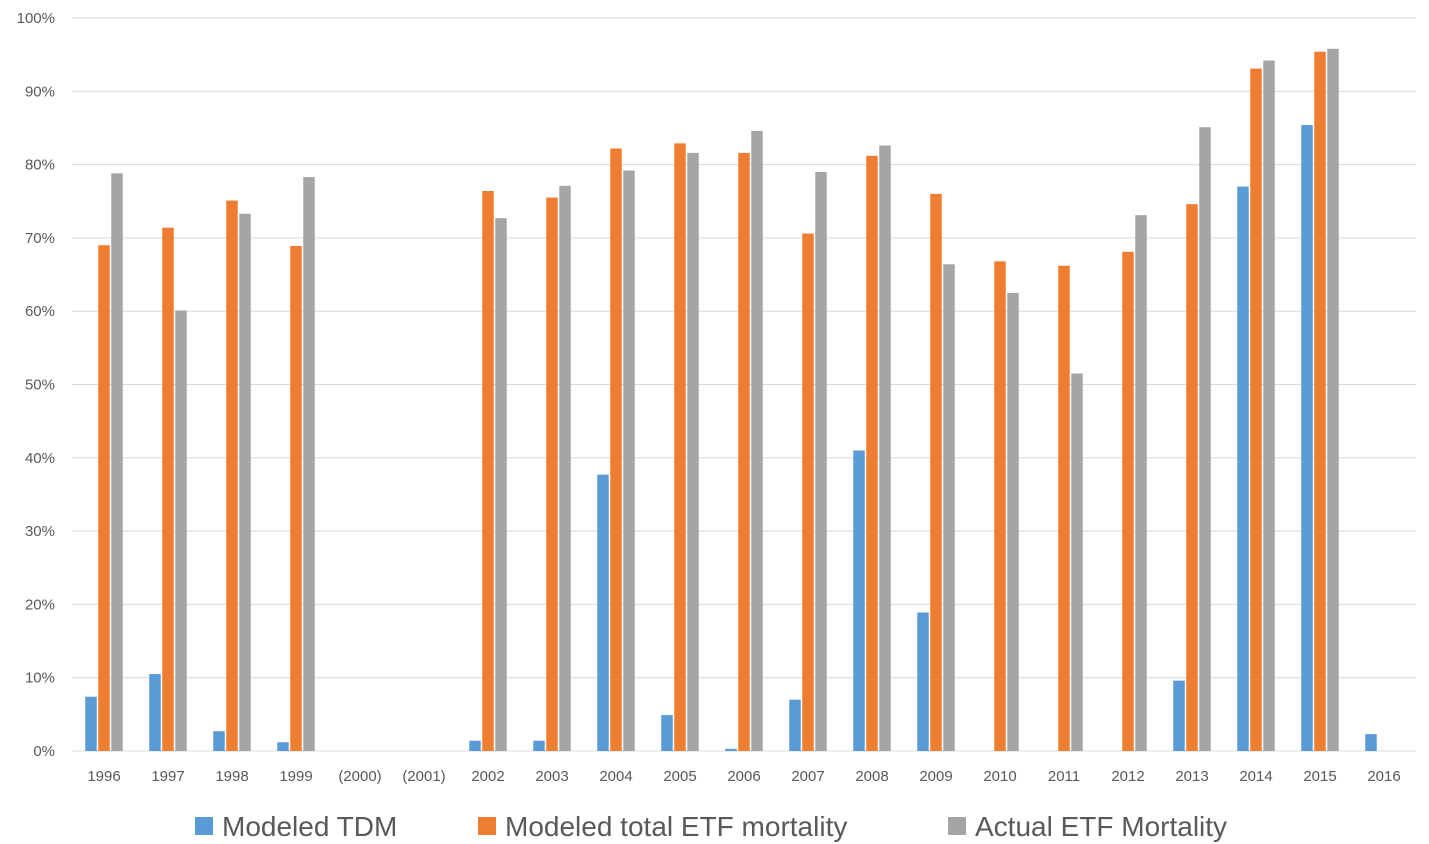 The image size is (1429, 844). What do you see at coordinates (295, 776) in the screenshot?
I see `x-tick-label: 1999` at bounding box center [295, 776].